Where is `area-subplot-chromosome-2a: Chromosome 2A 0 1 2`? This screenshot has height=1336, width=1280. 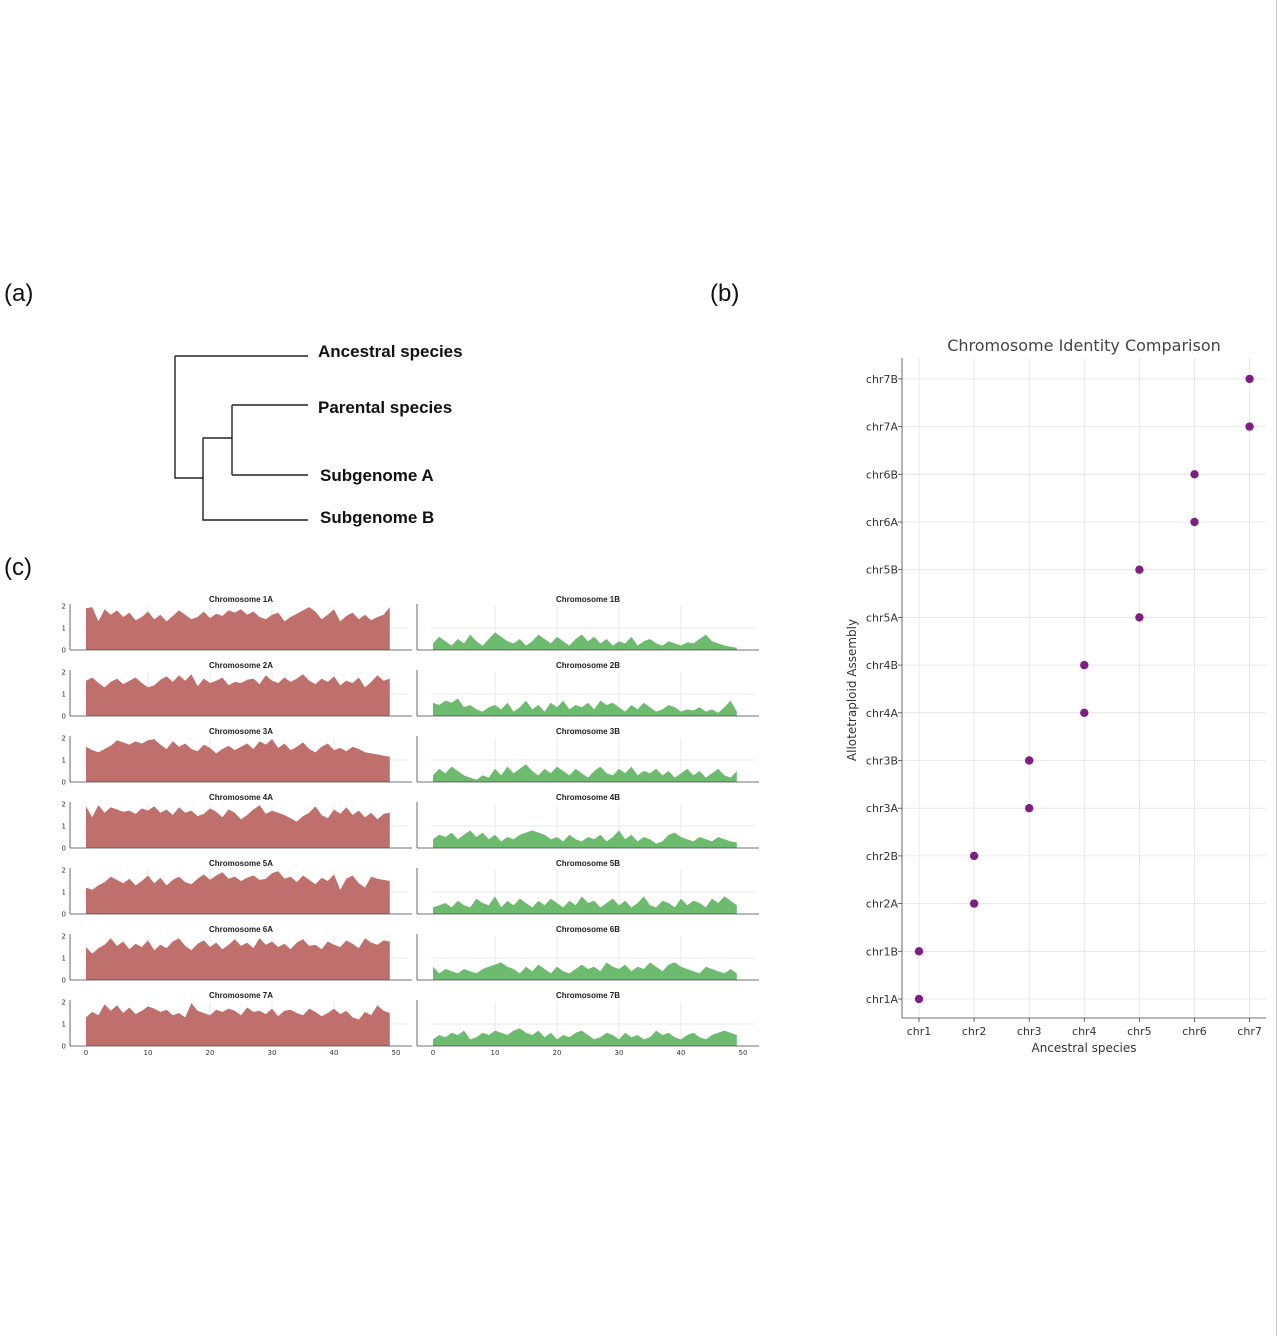
area-subplot-chromosome-2a: Chromosome 2A 0 1 2 is located at coordinates (237, 691).